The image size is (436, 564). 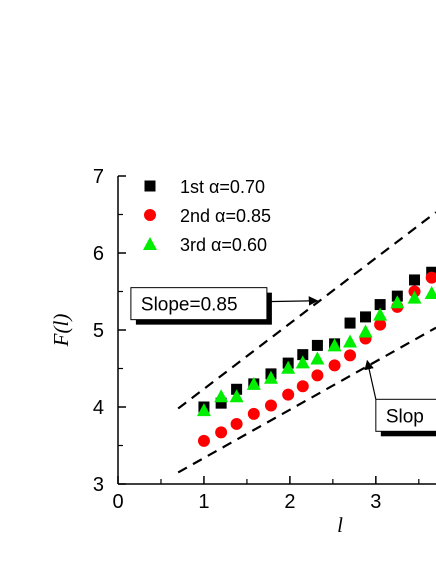 I want to click on x-tick-label: 2, so click(x=289, y=502).